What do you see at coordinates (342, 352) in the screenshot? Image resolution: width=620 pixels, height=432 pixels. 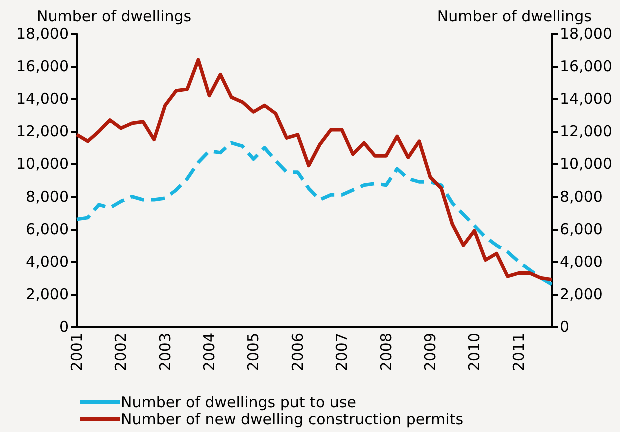 I see `x-tick-label: 2007` at bounding box center [342, 352].